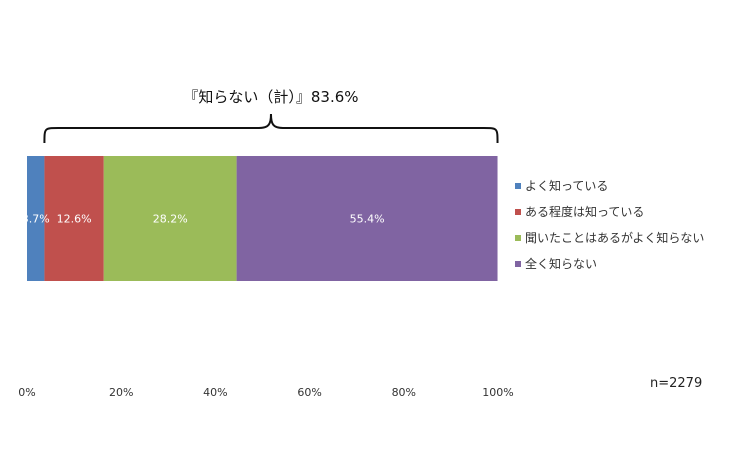  Describe the element at coordinates (271, 128) in the screenshot. I see `brace-shape` at that location.